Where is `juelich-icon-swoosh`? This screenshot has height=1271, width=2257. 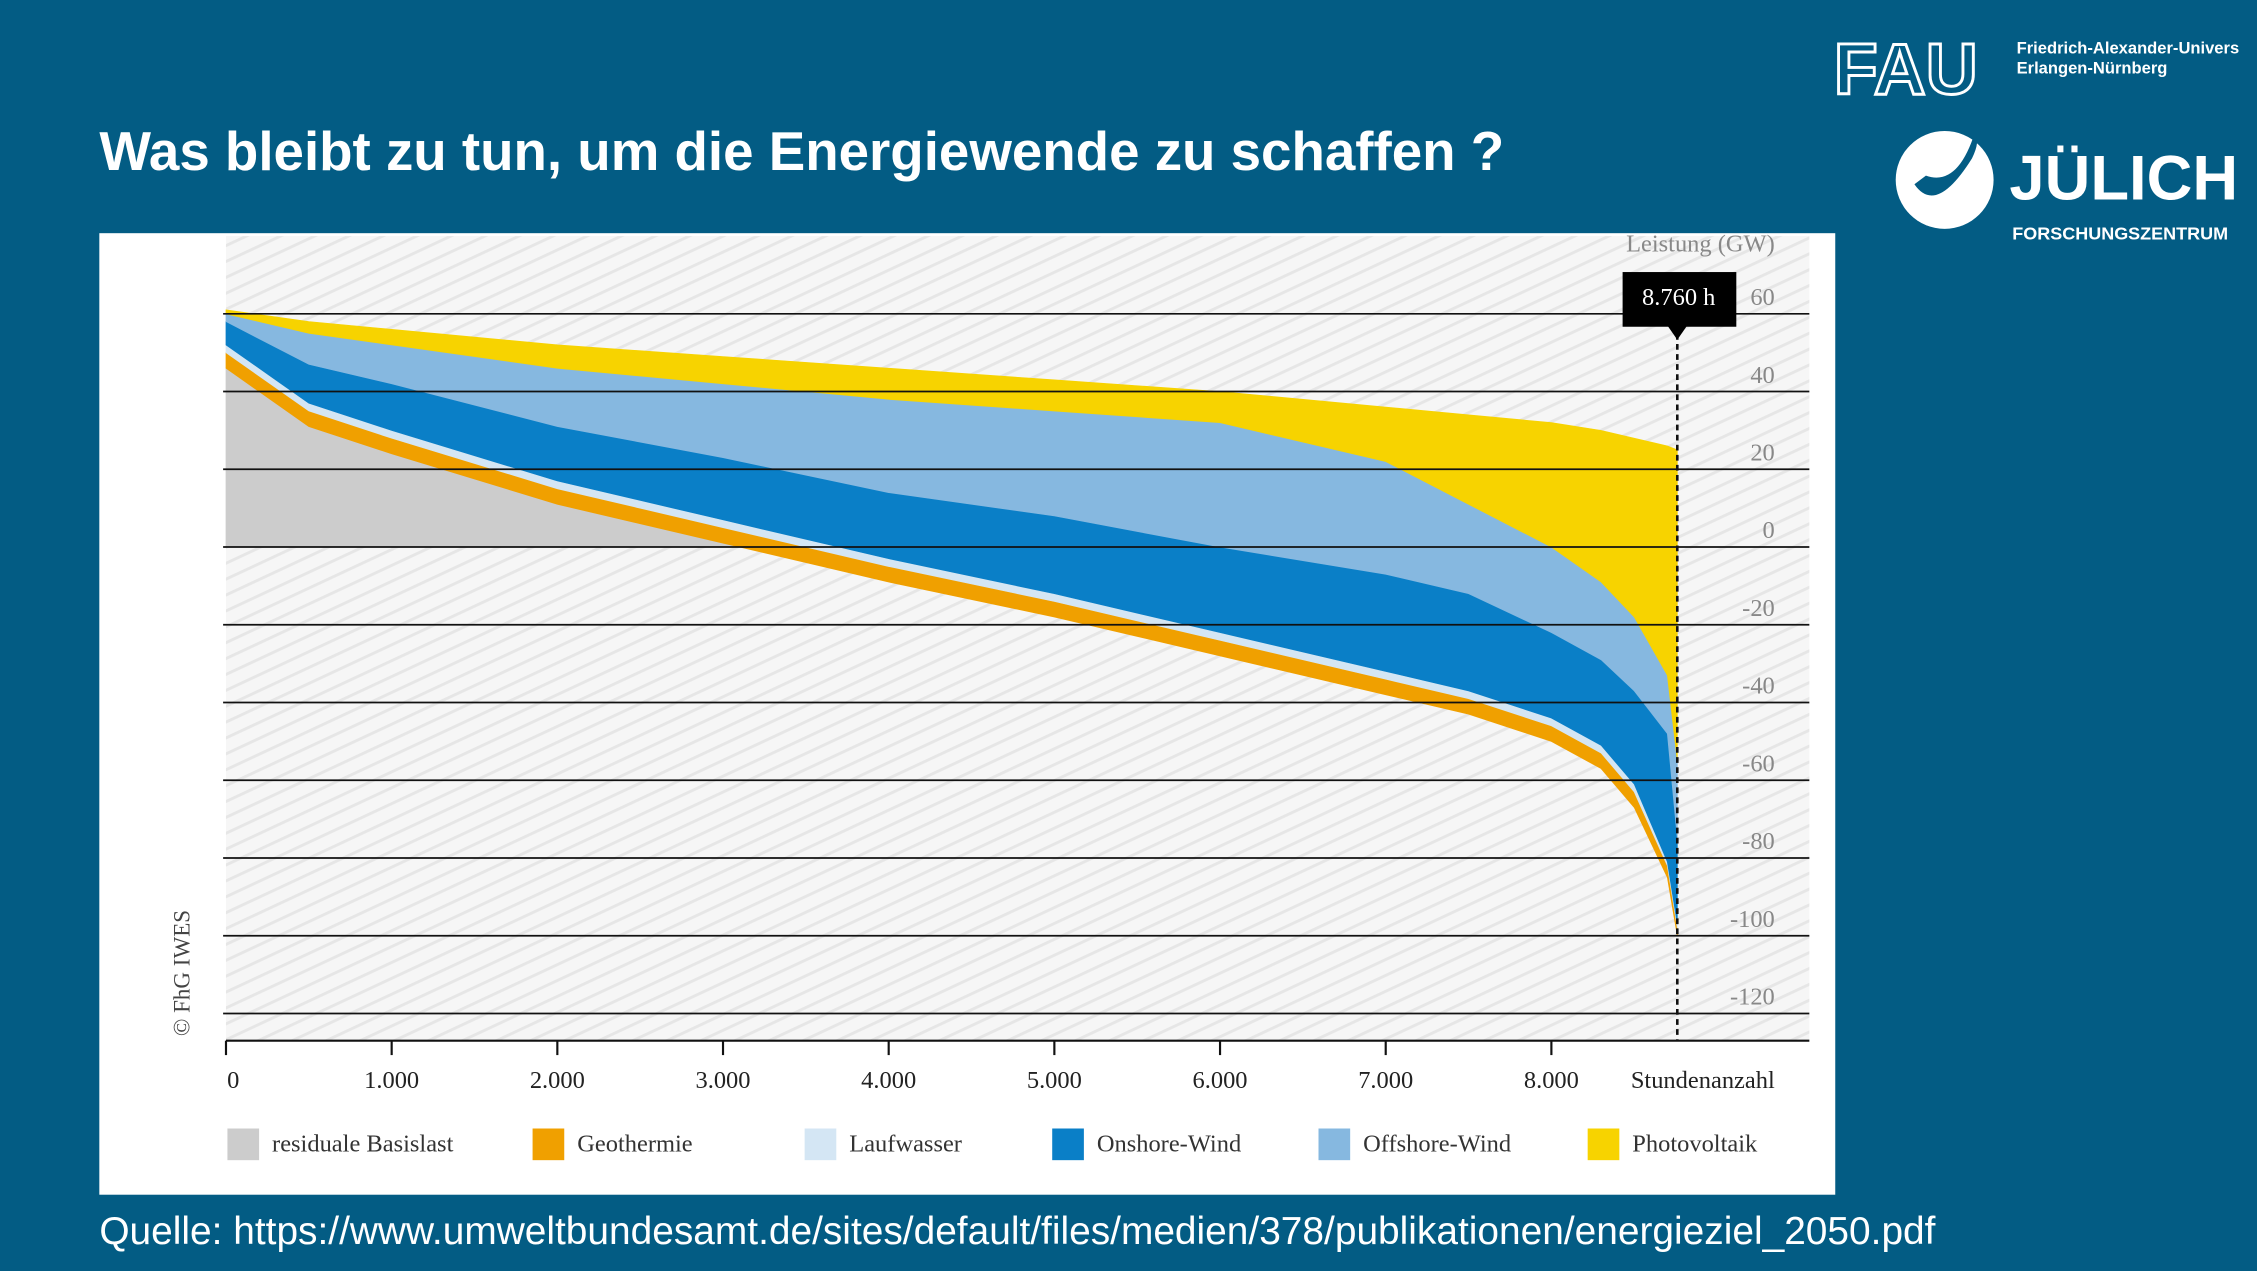
juelich-icon-swoosh is located at coordinates (1946, 164).